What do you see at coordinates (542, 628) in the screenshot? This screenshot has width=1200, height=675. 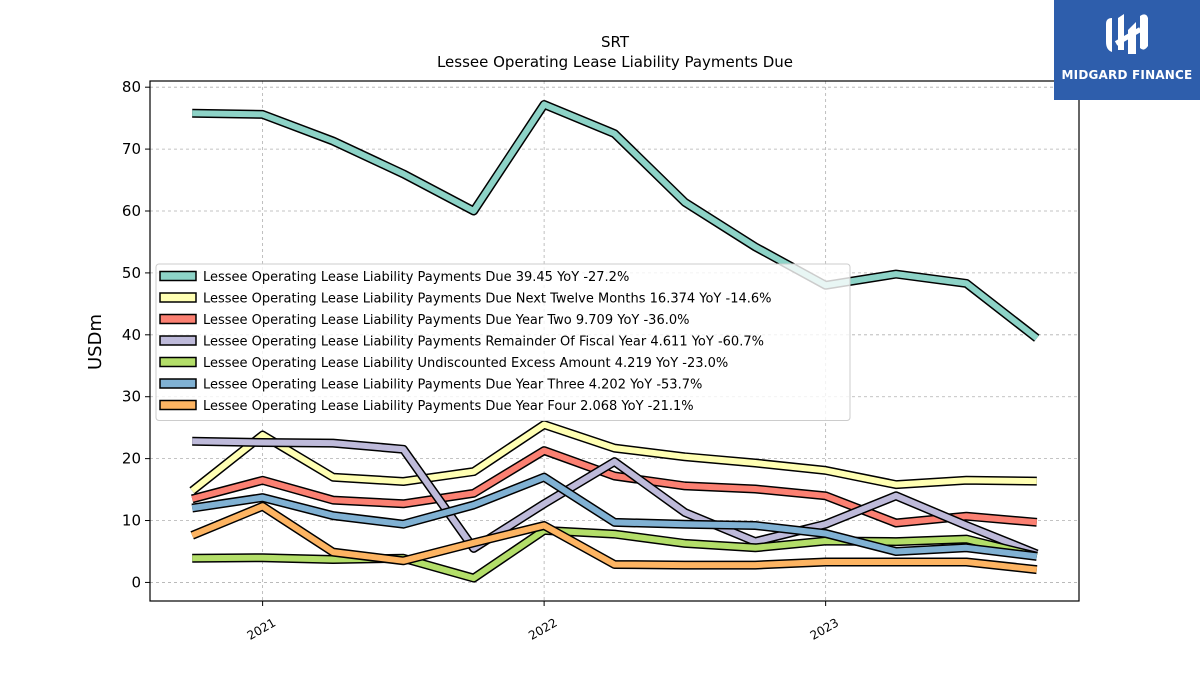 I see `x-tick-label: 2022` at bounding box center [542, 628].